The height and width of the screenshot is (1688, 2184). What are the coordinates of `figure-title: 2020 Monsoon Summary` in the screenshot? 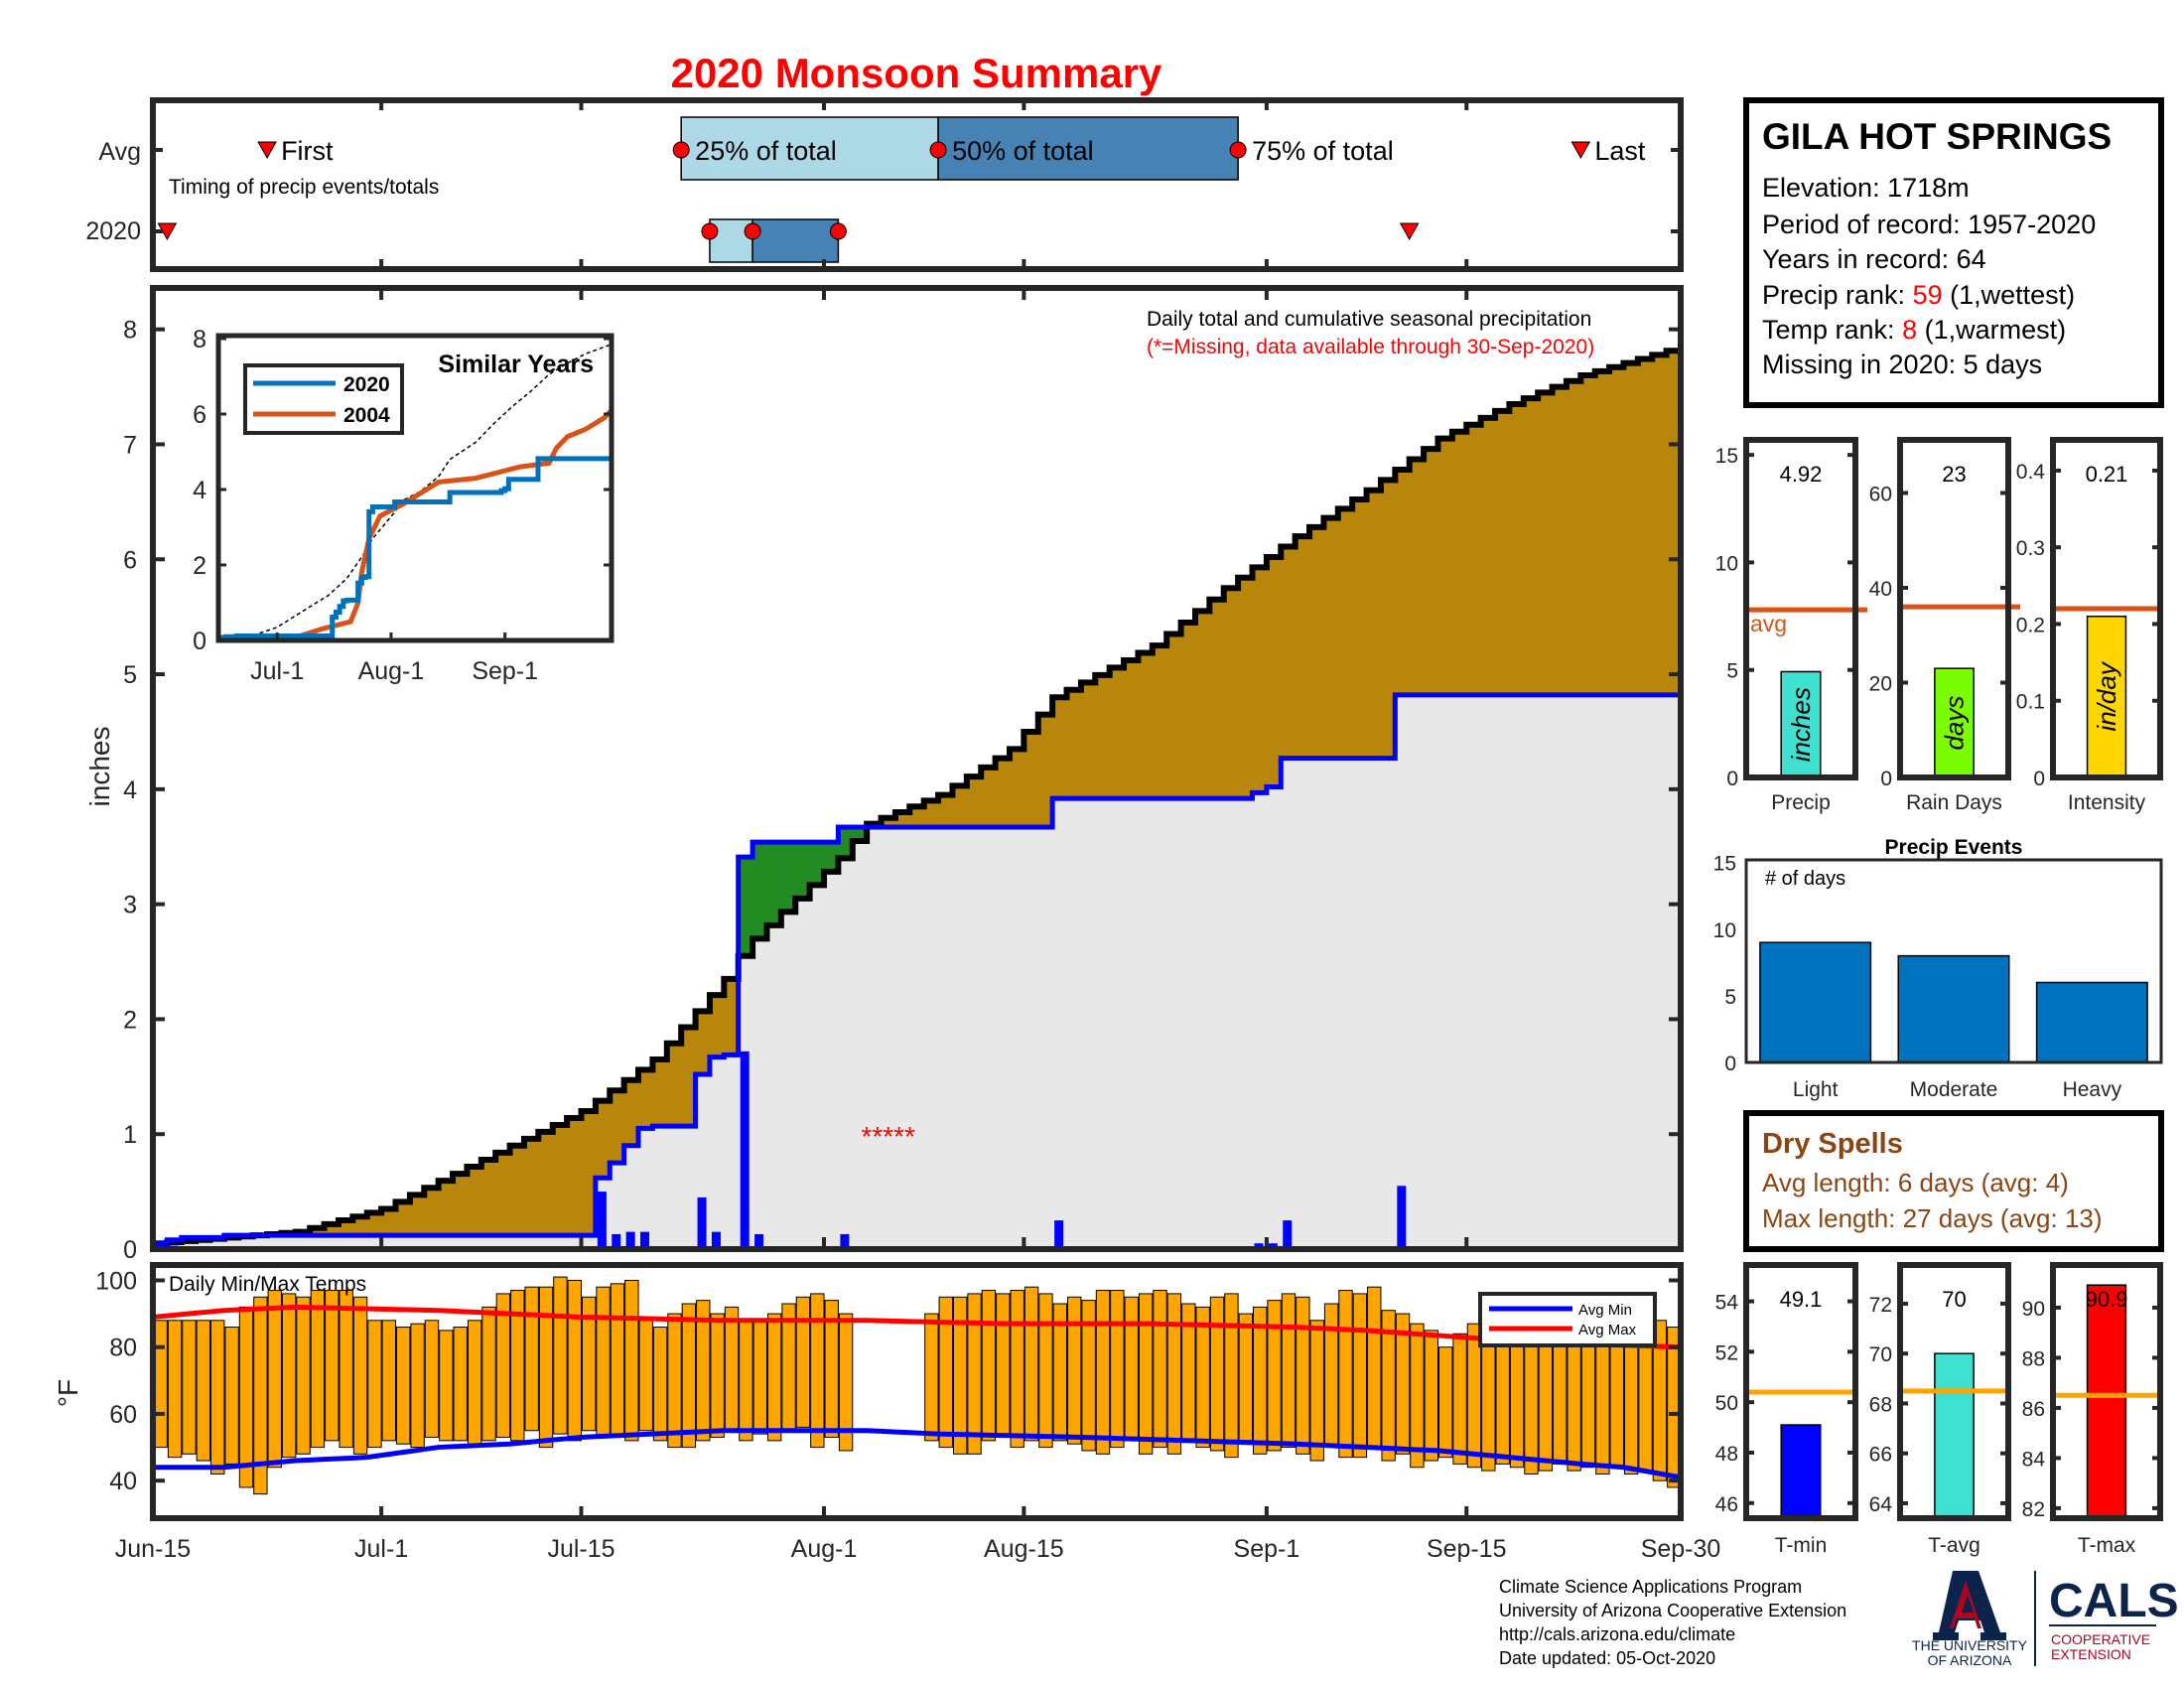 It's located at (916, 73).